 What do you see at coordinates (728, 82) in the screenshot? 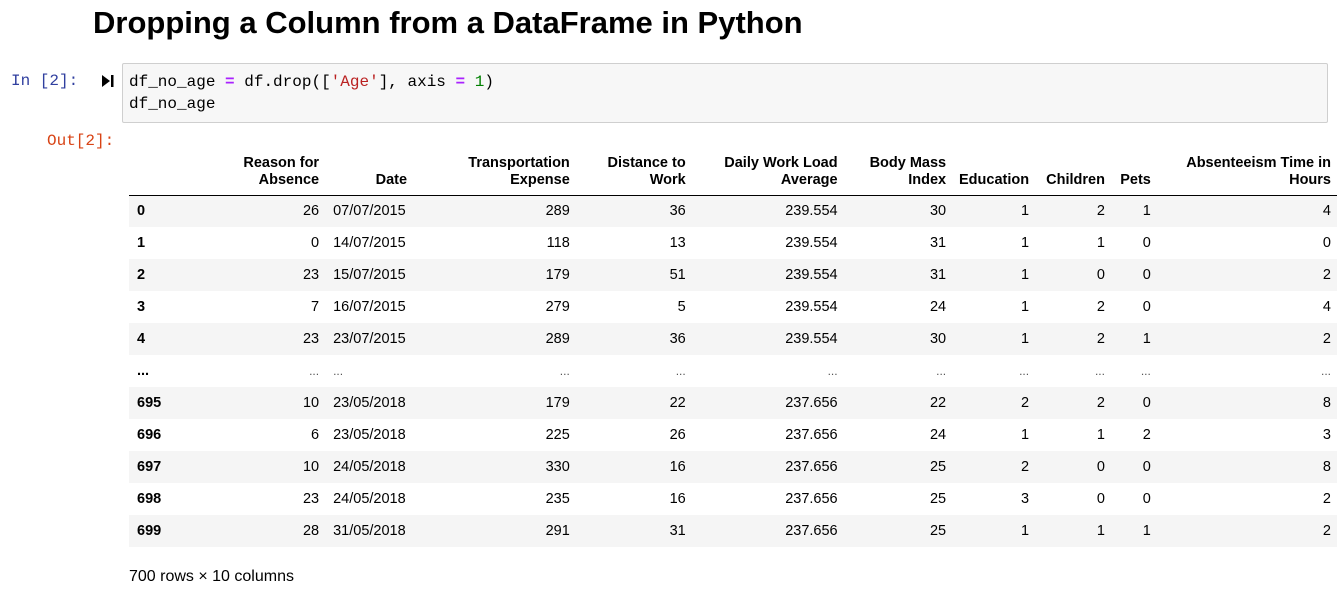
I see `code-line-1: df_no_age = df.drop(['Age'], axis = 1)` at bounding box center [728, 82].